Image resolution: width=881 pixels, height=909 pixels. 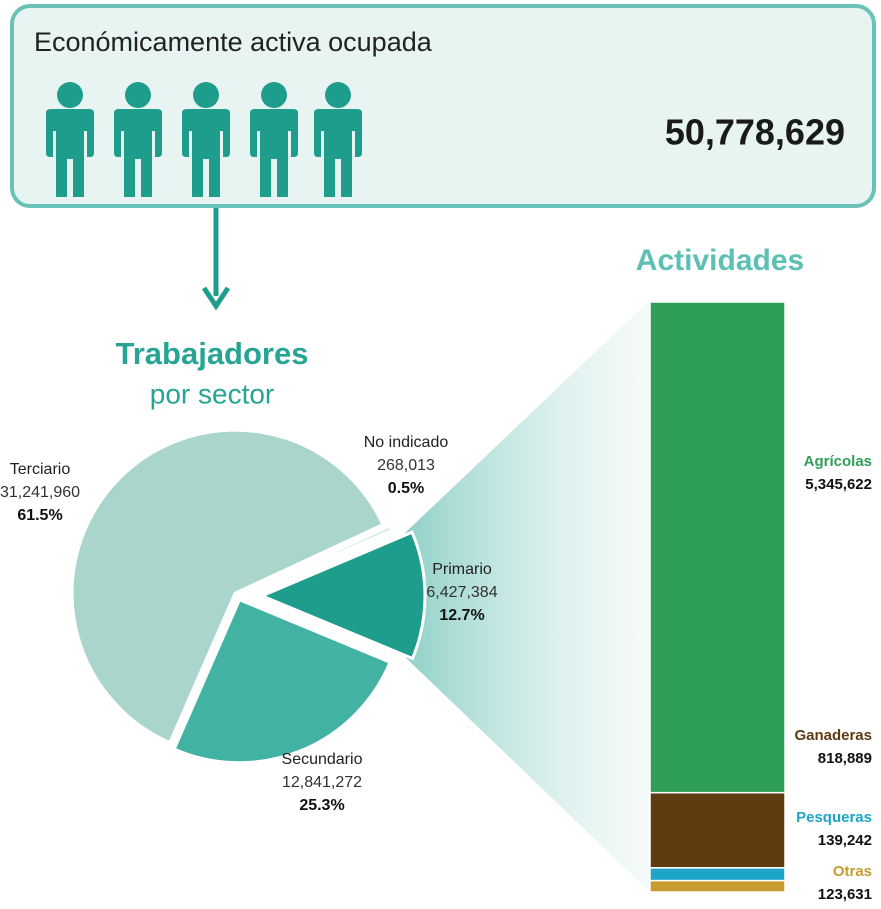 What do you see at coordinates (406, 488) in the screenshot?
I see `slice-percent: 0.5%` at bounding box center [406, 488].